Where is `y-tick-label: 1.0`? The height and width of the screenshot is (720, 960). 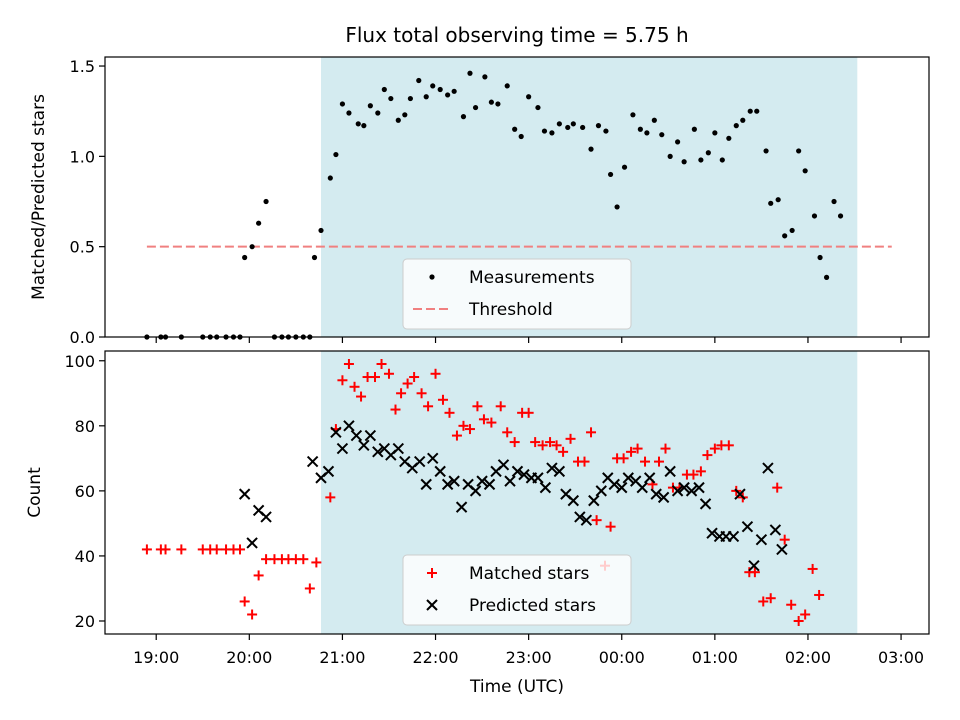 y-tick-label: 1.0 is located at coordinates (82, 156).